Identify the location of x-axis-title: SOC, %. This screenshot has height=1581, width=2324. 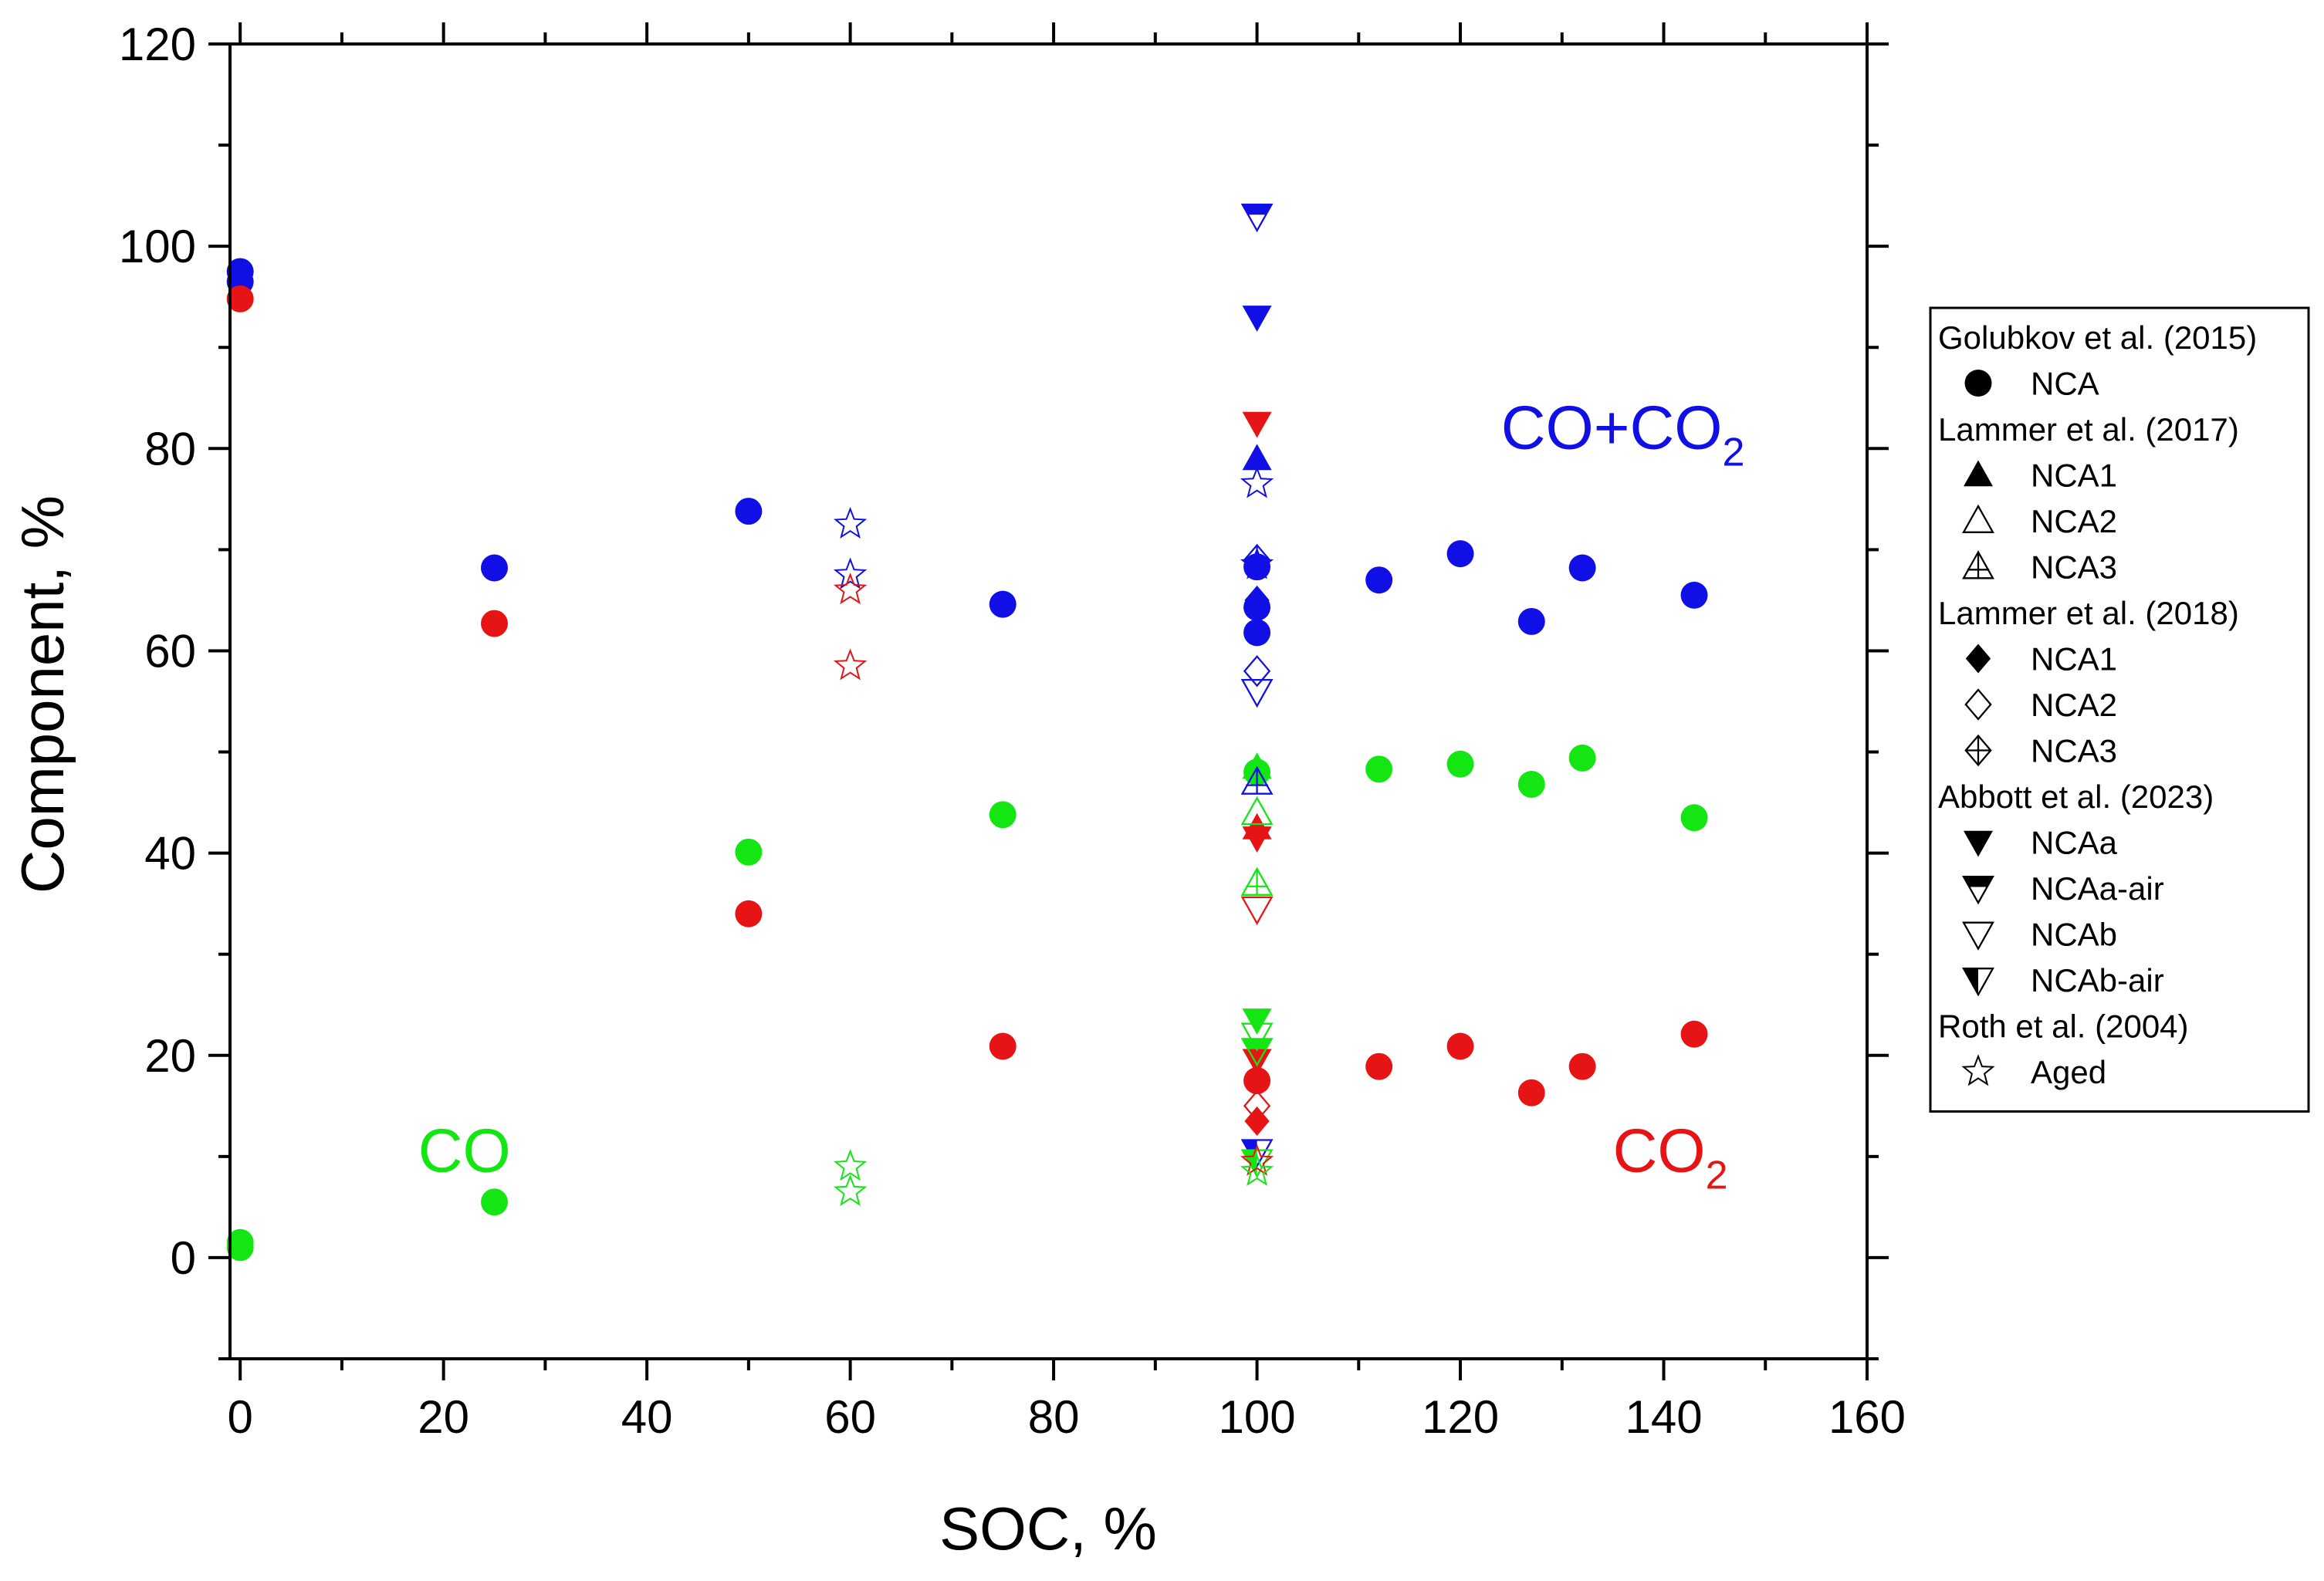
(1048, 1528).